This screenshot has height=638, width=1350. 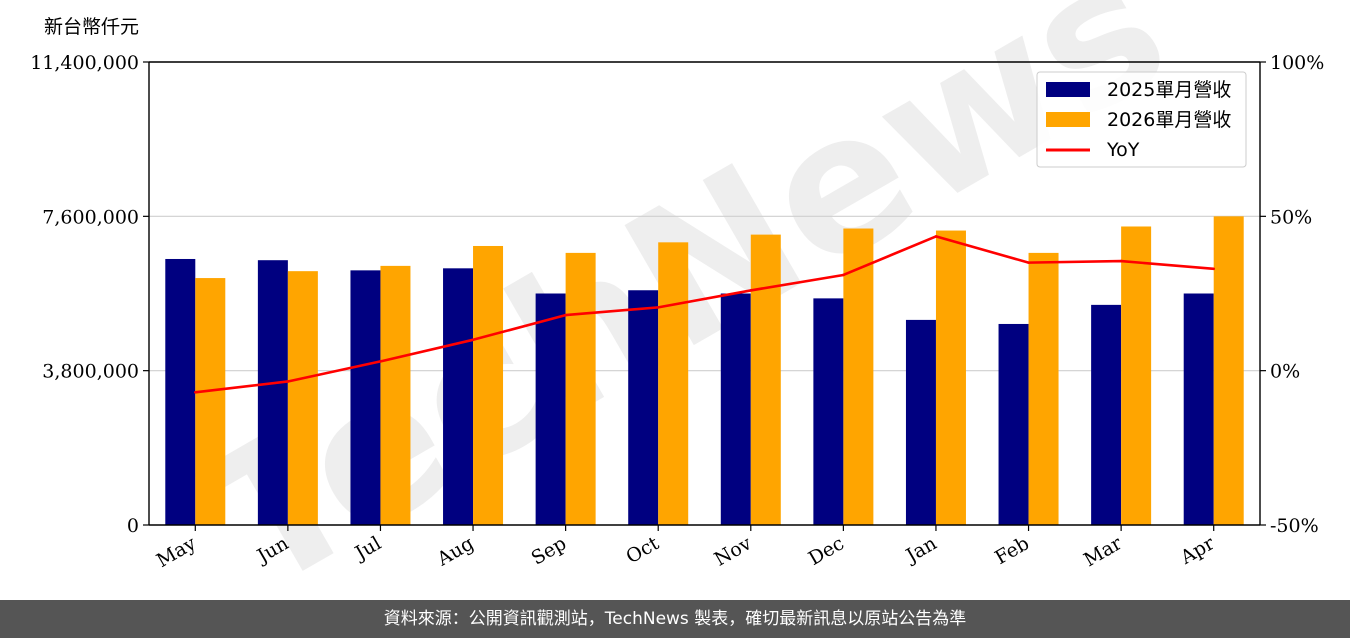 I want to click on yoy-point-feb, so click(x=1028, y=262).